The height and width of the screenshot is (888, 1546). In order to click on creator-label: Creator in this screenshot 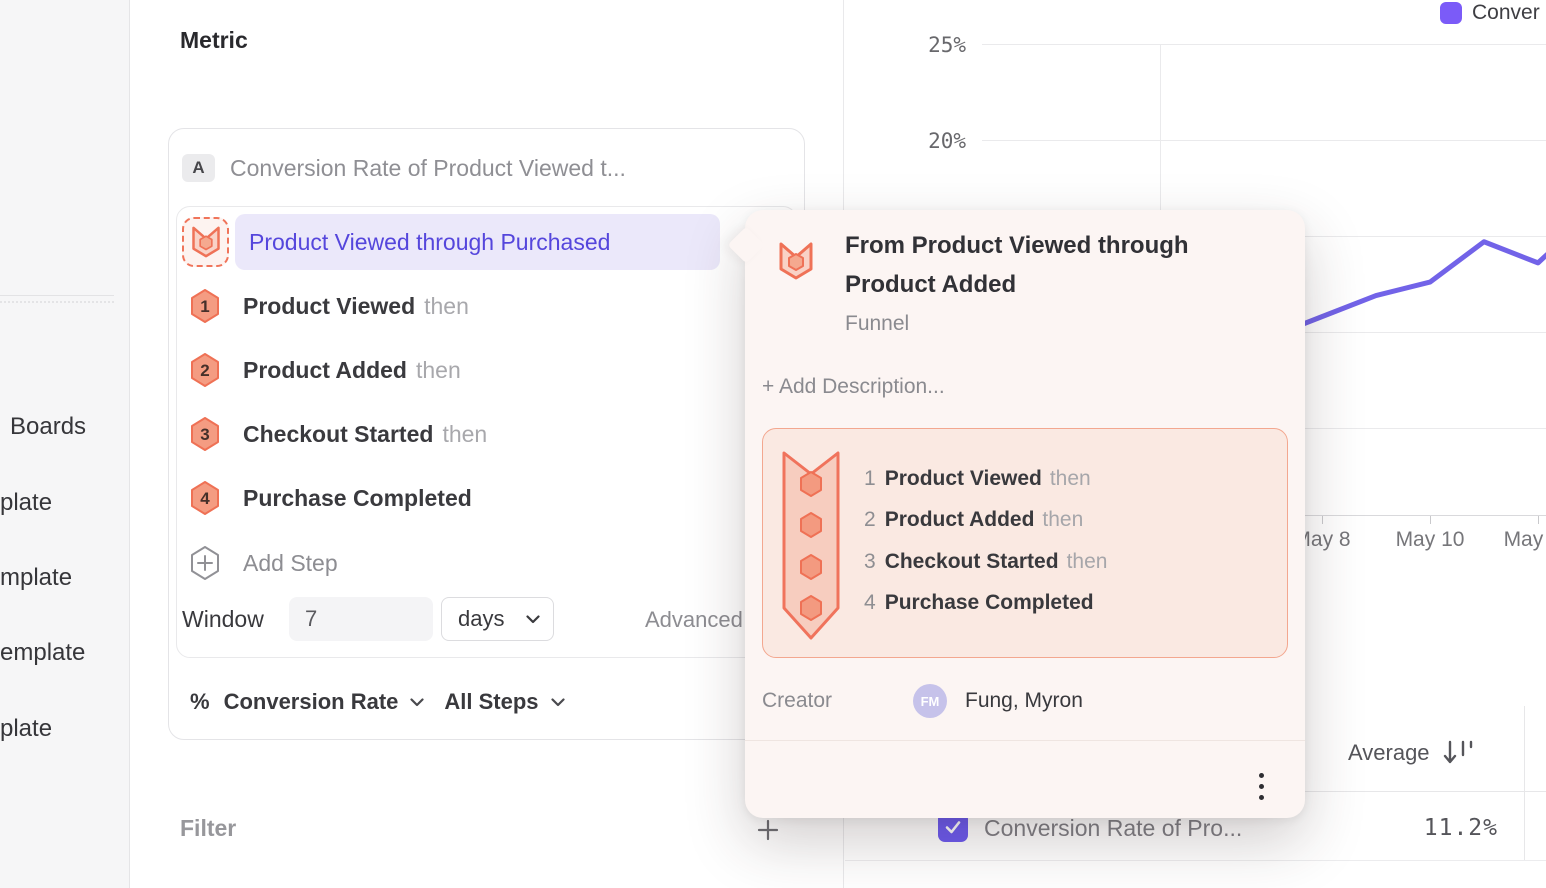, I will do `click(797, 700)`.